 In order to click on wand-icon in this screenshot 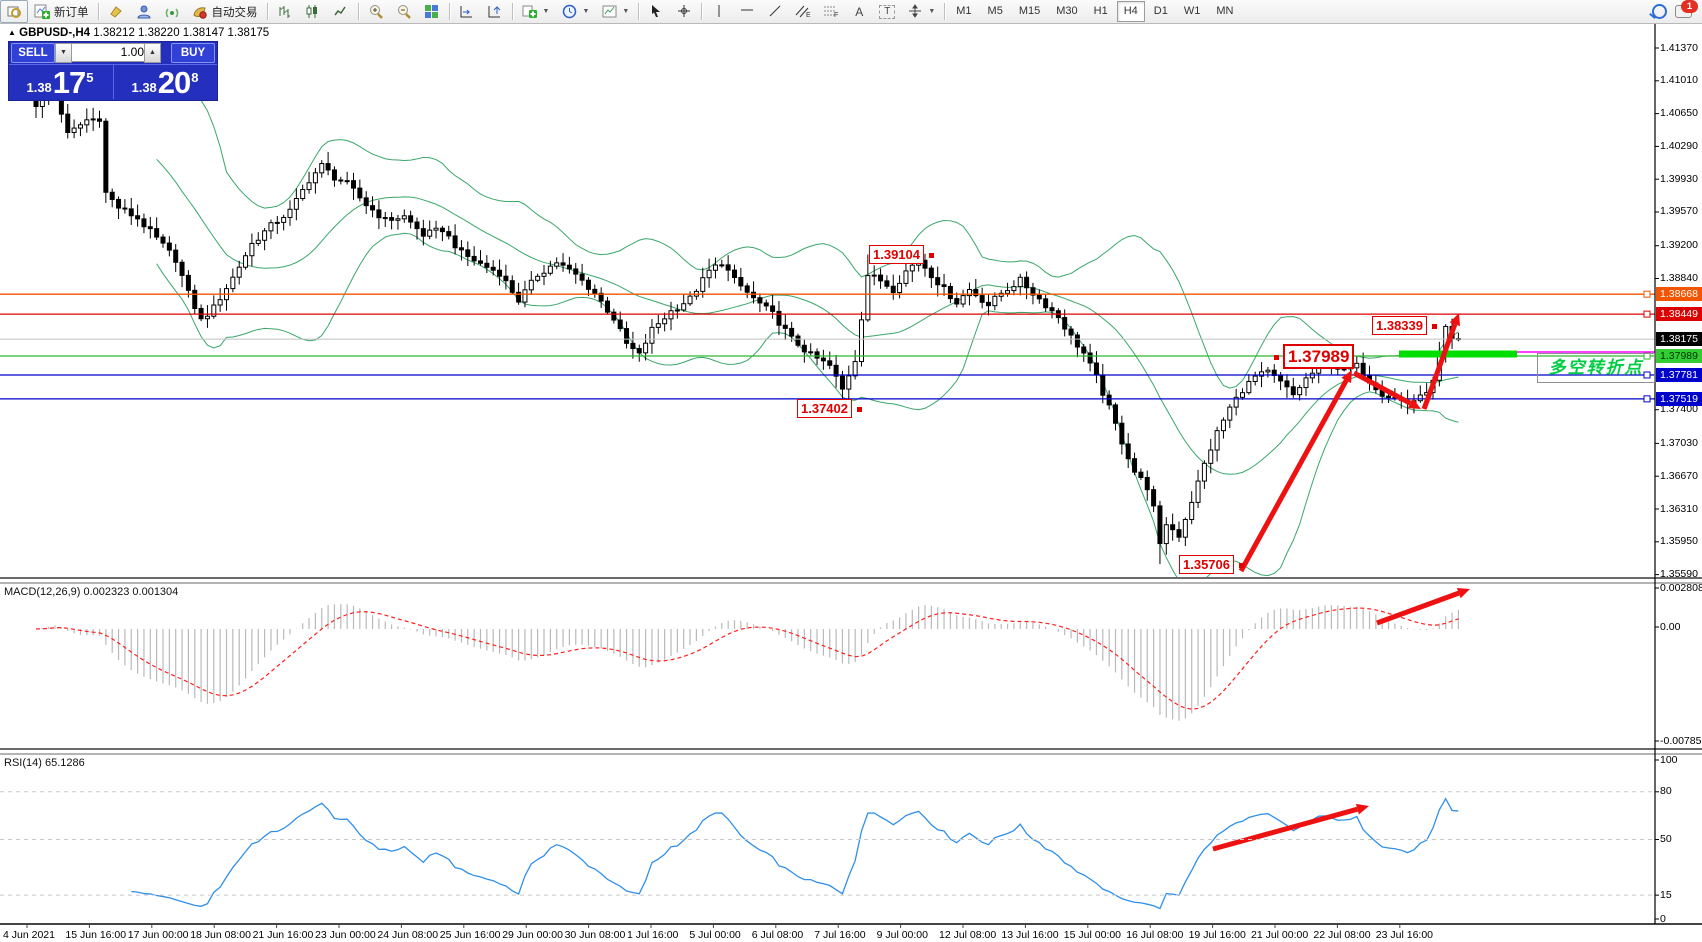, I will do `click(116, 12)`.